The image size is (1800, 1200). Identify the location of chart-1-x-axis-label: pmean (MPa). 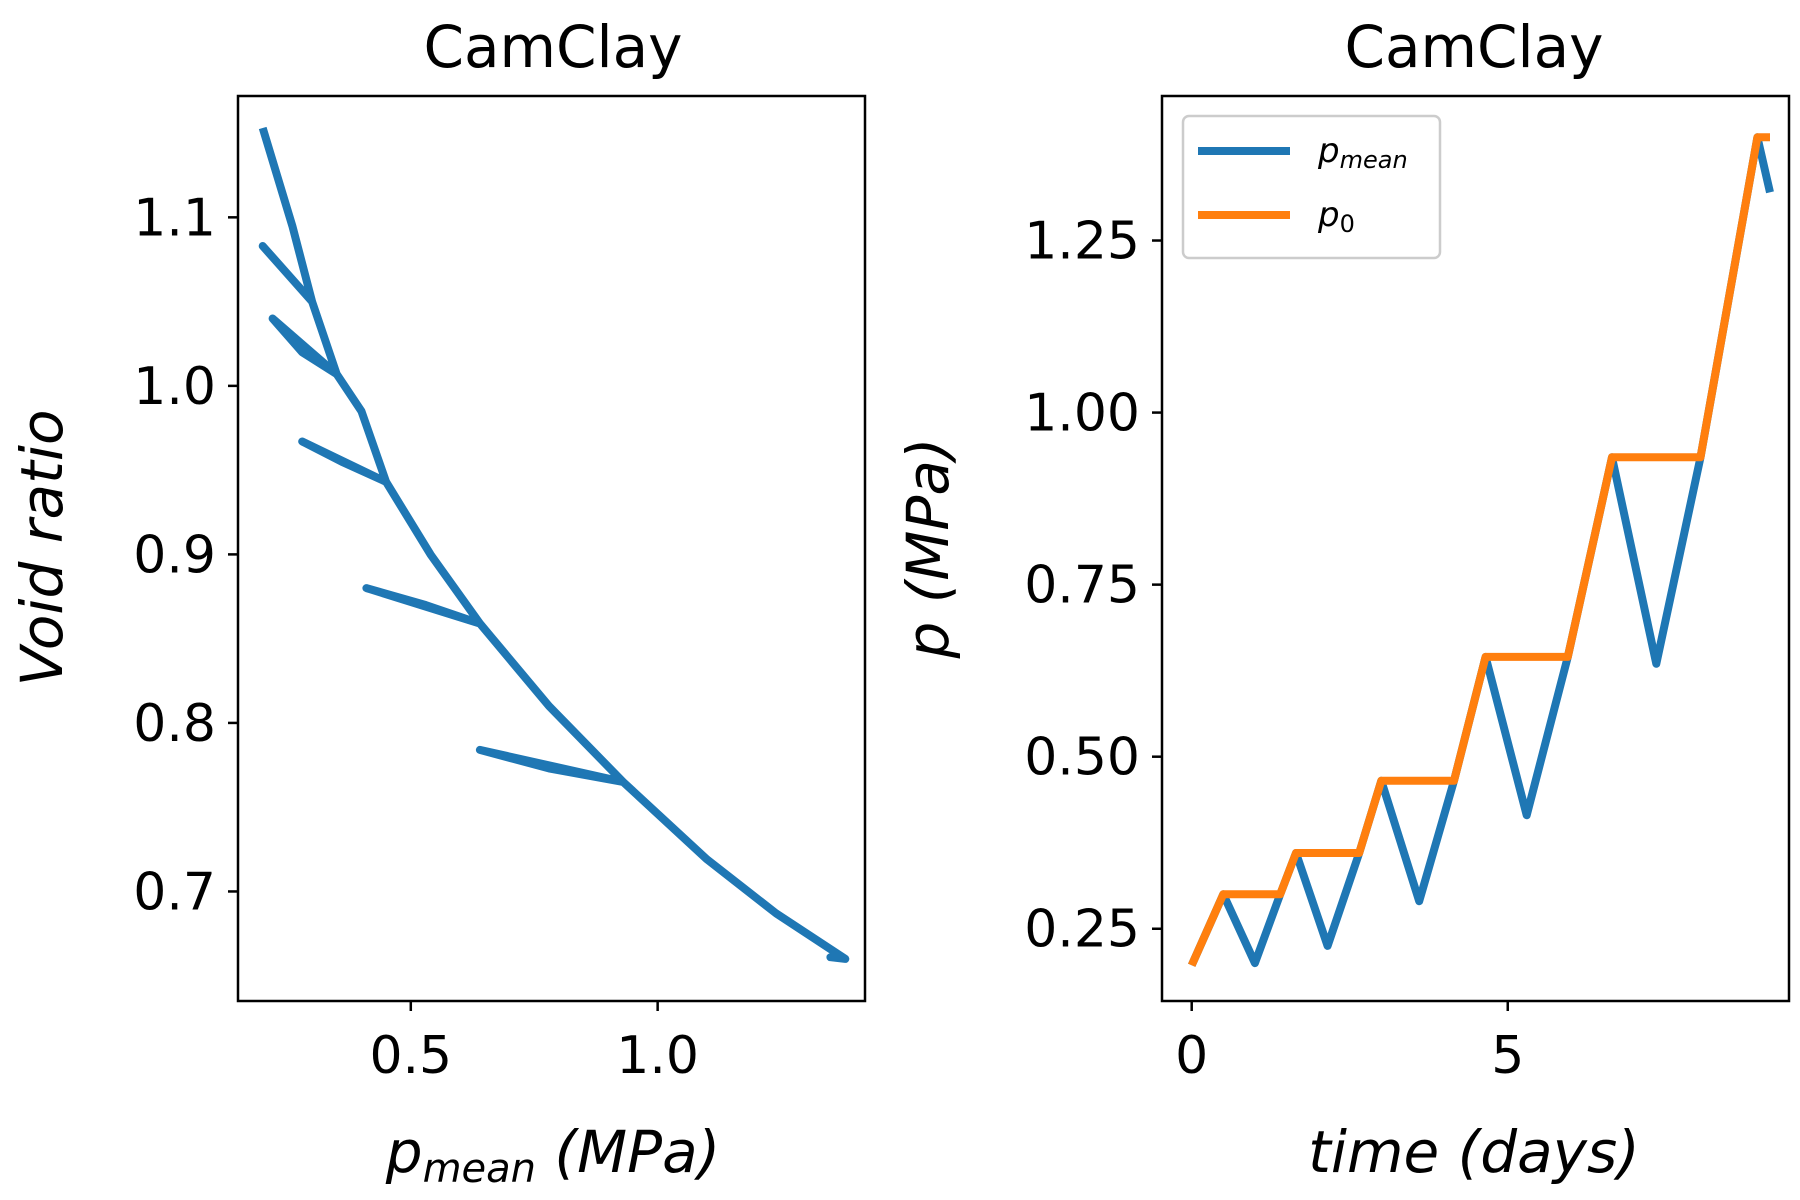
(553, 1155).